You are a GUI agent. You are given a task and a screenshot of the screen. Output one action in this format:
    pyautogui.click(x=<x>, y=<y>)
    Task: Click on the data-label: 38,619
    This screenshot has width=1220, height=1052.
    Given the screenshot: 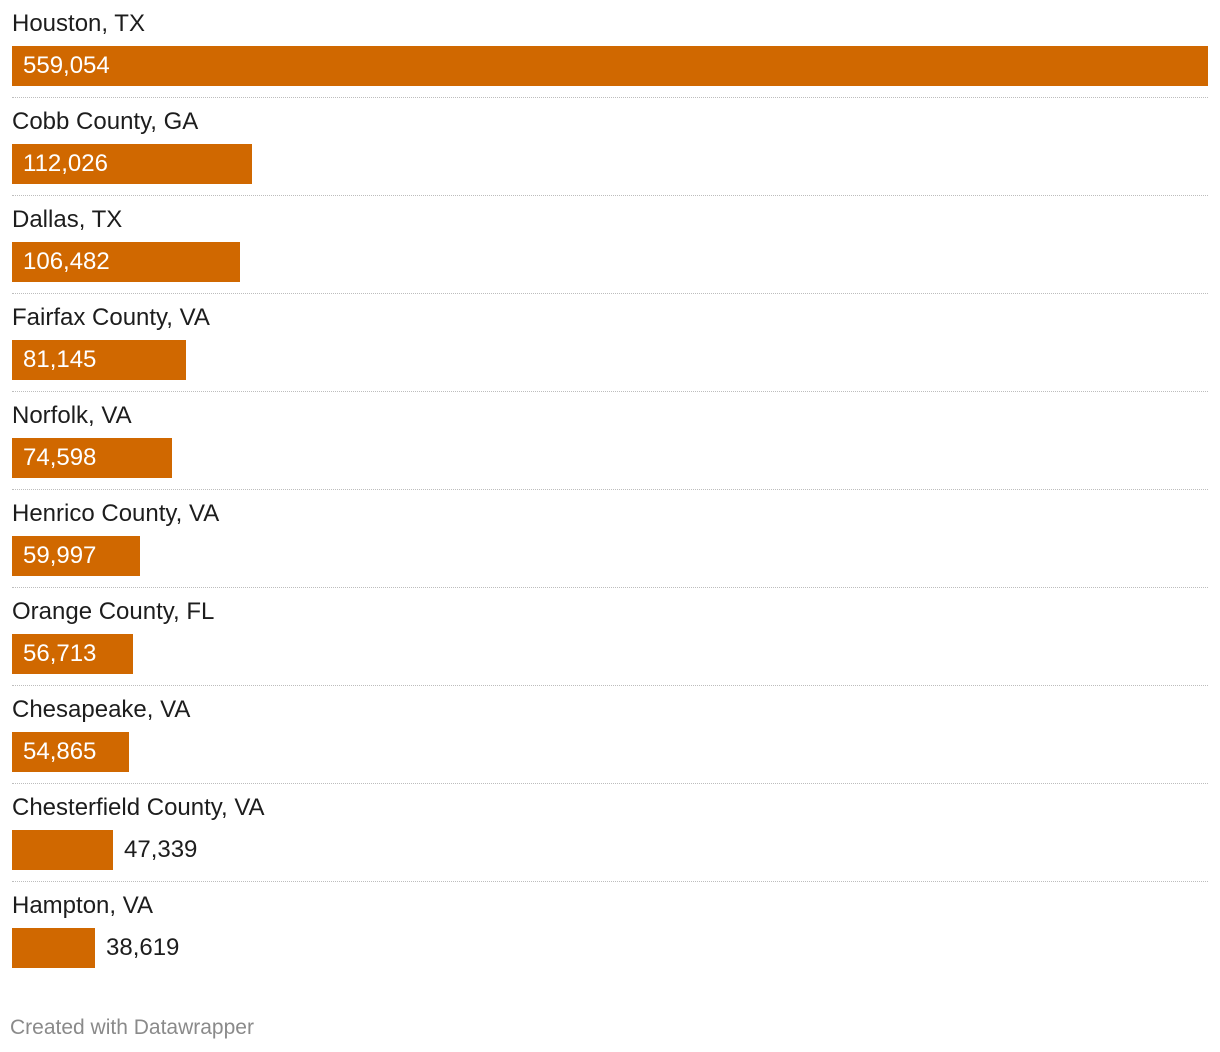 What is the action you would take?
    pyautogui.click(x=143, y=947)
    